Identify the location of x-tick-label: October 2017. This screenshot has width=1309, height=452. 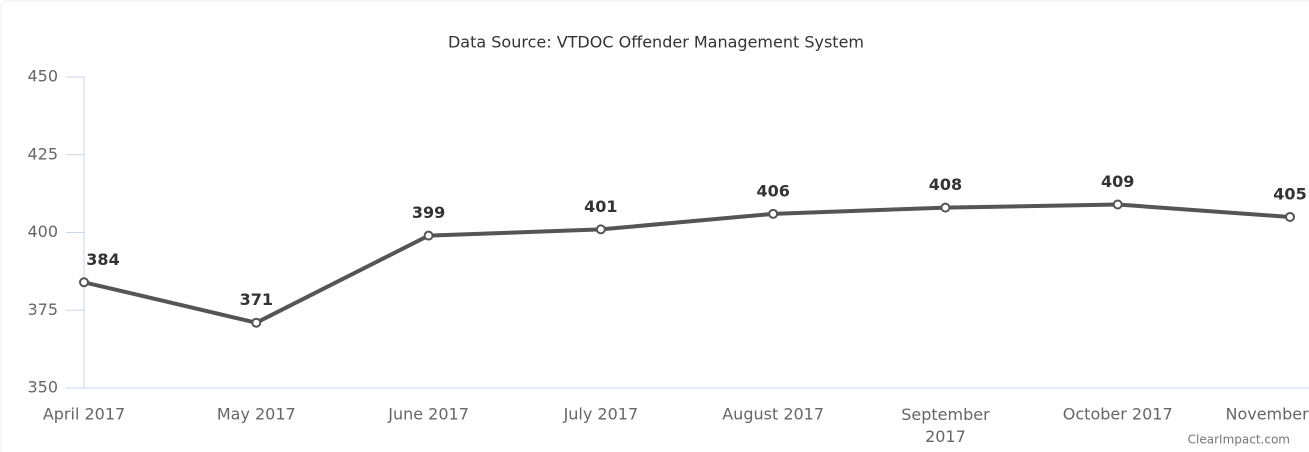
(1118, 414).